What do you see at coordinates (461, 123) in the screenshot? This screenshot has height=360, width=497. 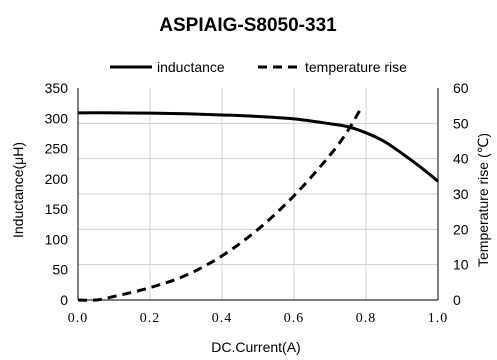 I see `y2-tick-label: 50` at bounding box center [461, 123].